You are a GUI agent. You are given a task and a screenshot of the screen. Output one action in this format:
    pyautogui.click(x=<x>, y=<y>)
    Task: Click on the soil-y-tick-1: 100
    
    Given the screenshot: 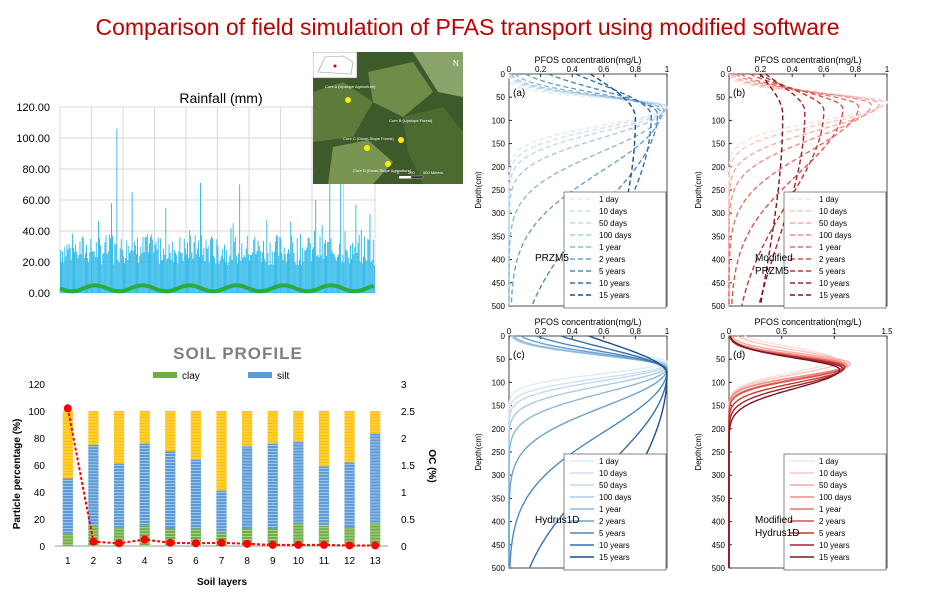 What is the action you would take?
    pyautogui.click(x=36, y=412)
    